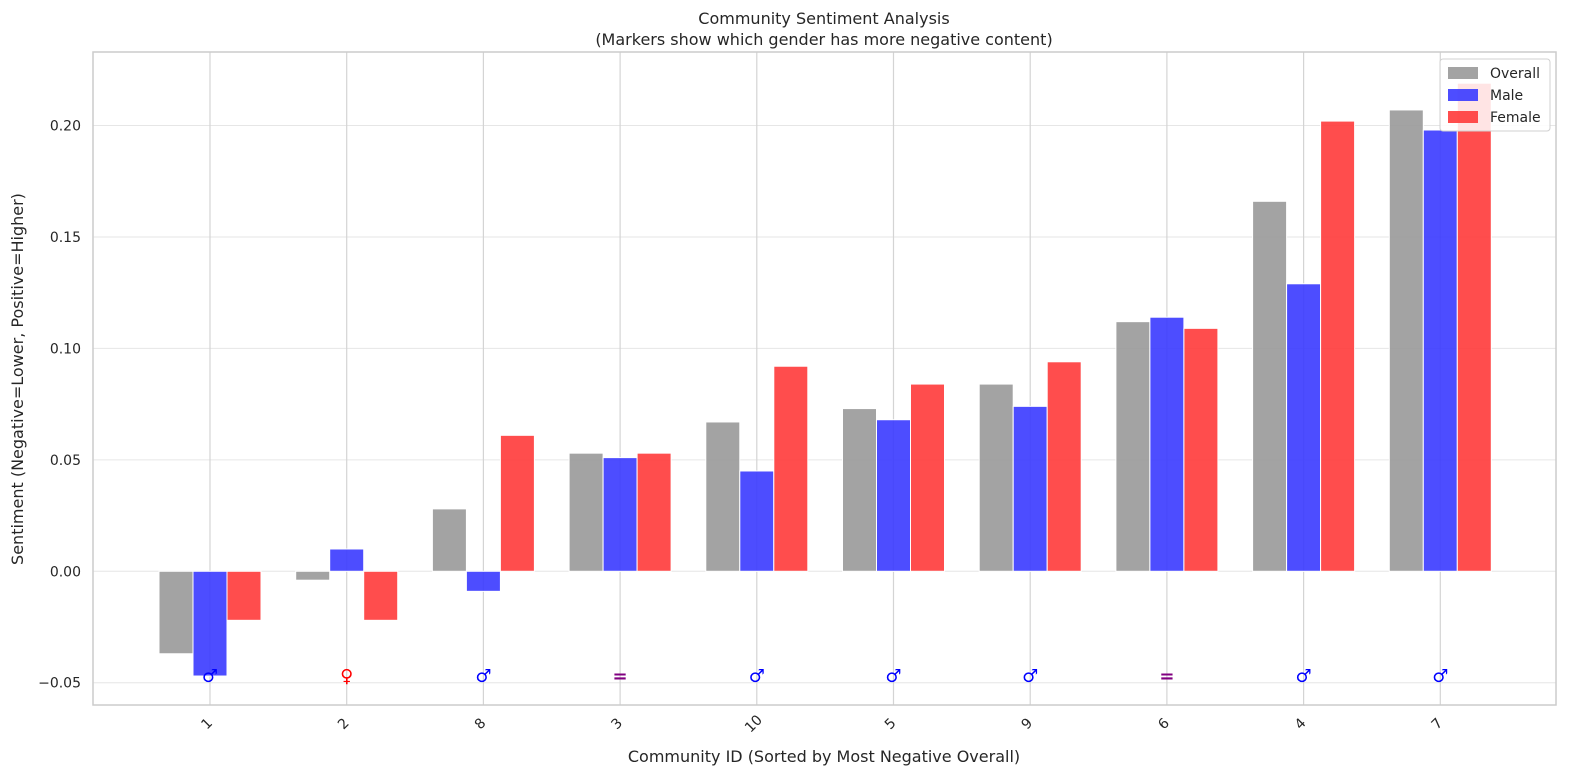 The width and height of the screenshot is (1584, 784). What do you see at coordinates (825, 676) in the screenshot?
I see `markers-layer: ♂ ♀ ♂ = ♂ ♂ ♂ = ♂ ♂` at bounding box center [825, 676].